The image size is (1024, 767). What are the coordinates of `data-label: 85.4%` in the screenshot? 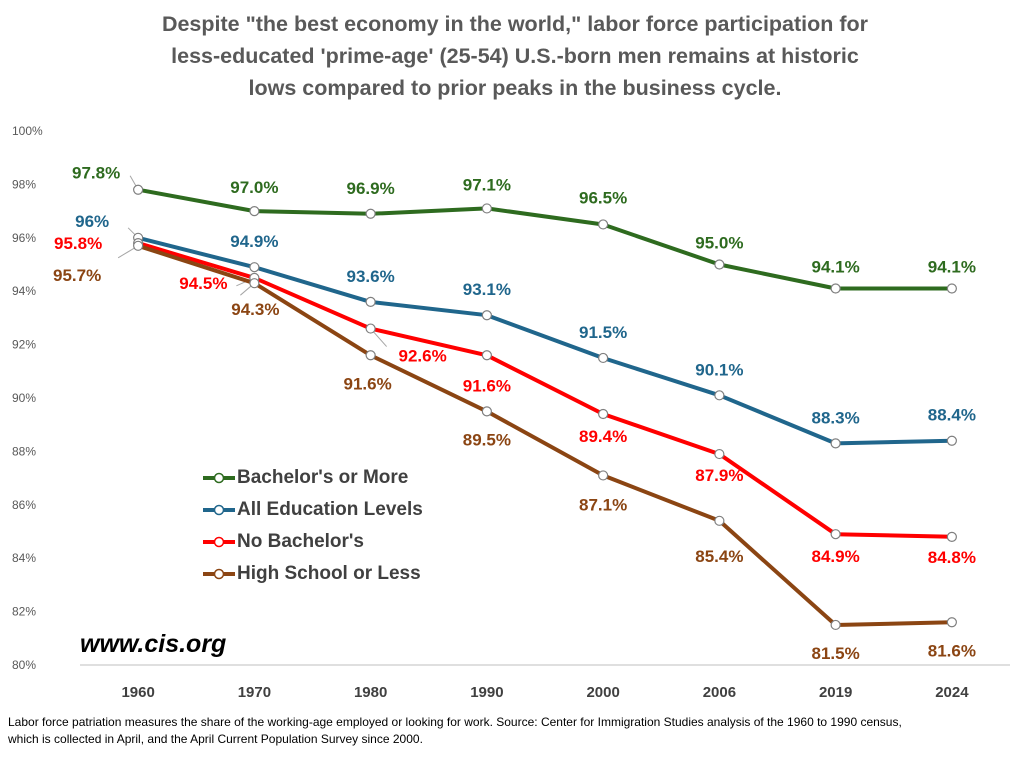 It's located at (719, 556).